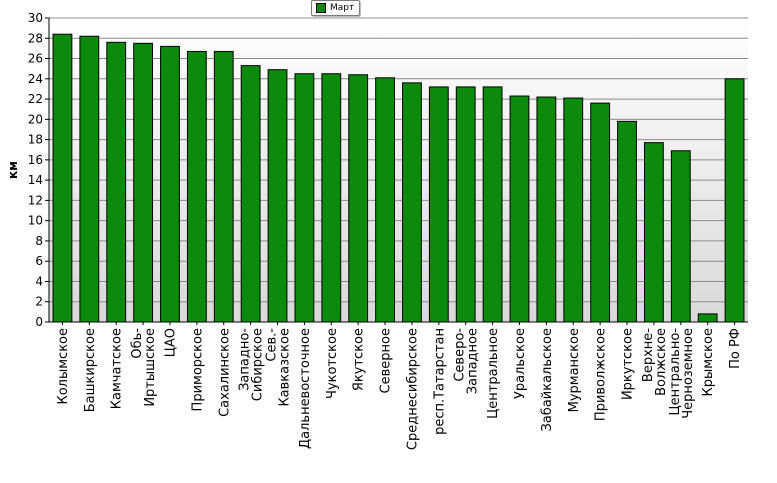  Describe the element at coordinates (39, 281) in the screenshot. I see `y-tick-label: 4` at that location.